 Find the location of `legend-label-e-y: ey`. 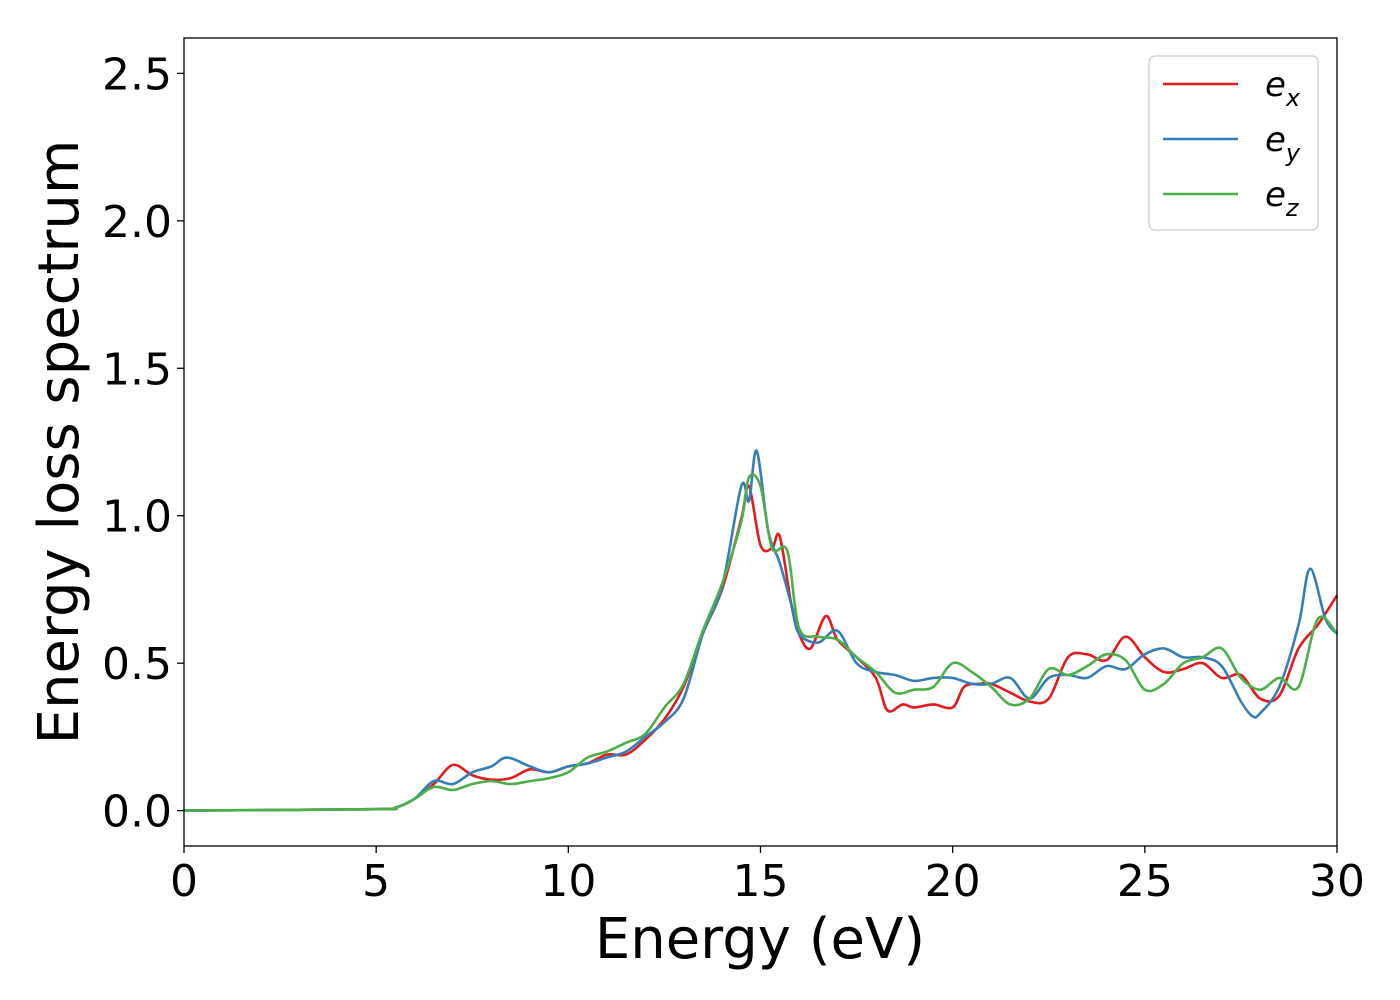

legend-label-e-y: ey is located at coordinates (1283, 143).